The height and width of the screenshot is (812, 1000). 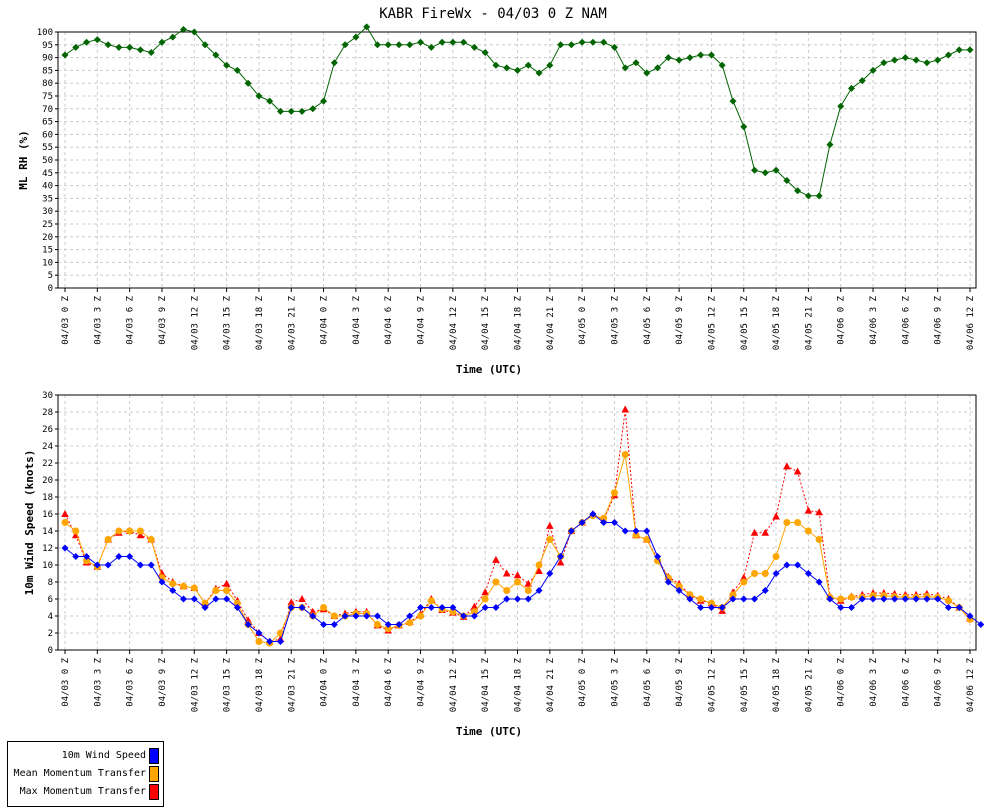 What do you see at coordinates (79, 773) in the screenshot?
I see `legend-label: Mean Momentum Transfer` at bounding box center [79, 773].